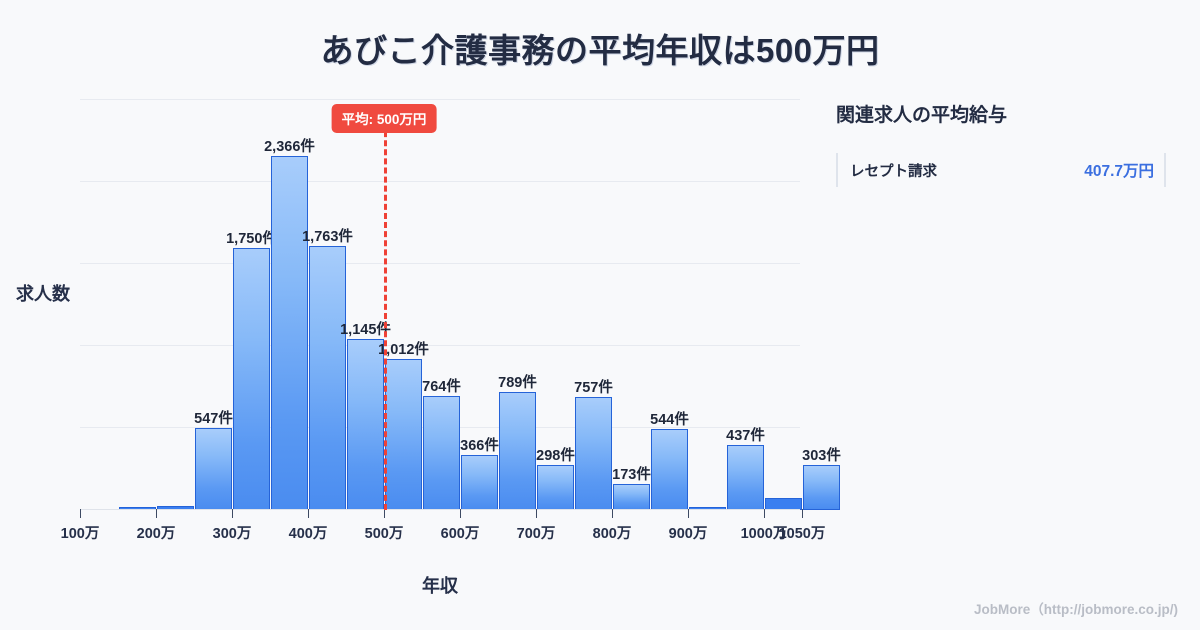 This screenshot has height=630, width=1200. I want to click on bar-value-label: 547件, so click(213, 419).